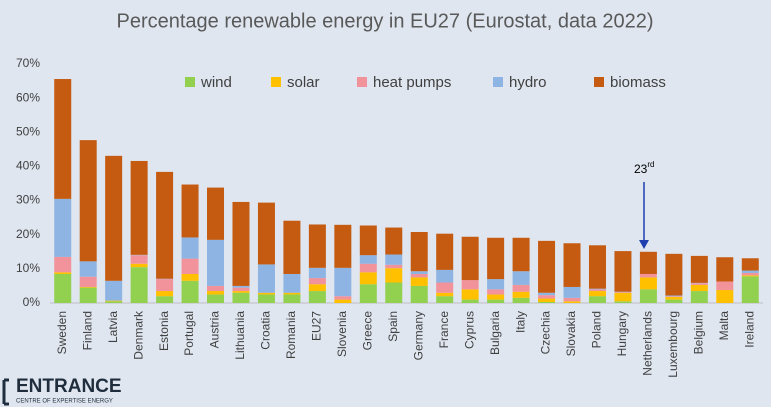 This screenshot has width=771, height=407. What do you see at coordinates (393, 326) in the screenshot?
I see `x-tick-label: Spain` at bounding box center [393, 326].